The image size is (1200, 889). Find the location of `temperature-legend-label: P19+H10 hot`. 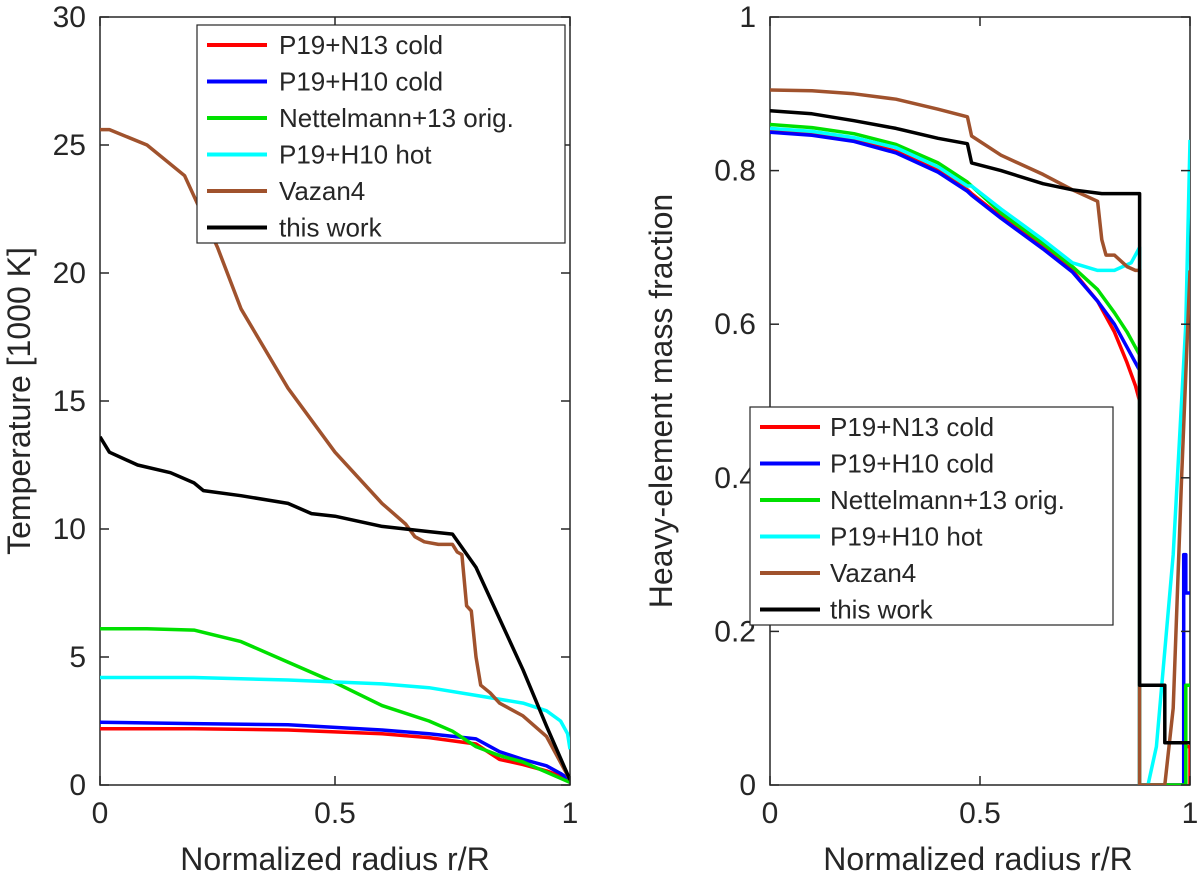

temperature-legend-label: P19+H10 hot is located at coordinates (355, 155).